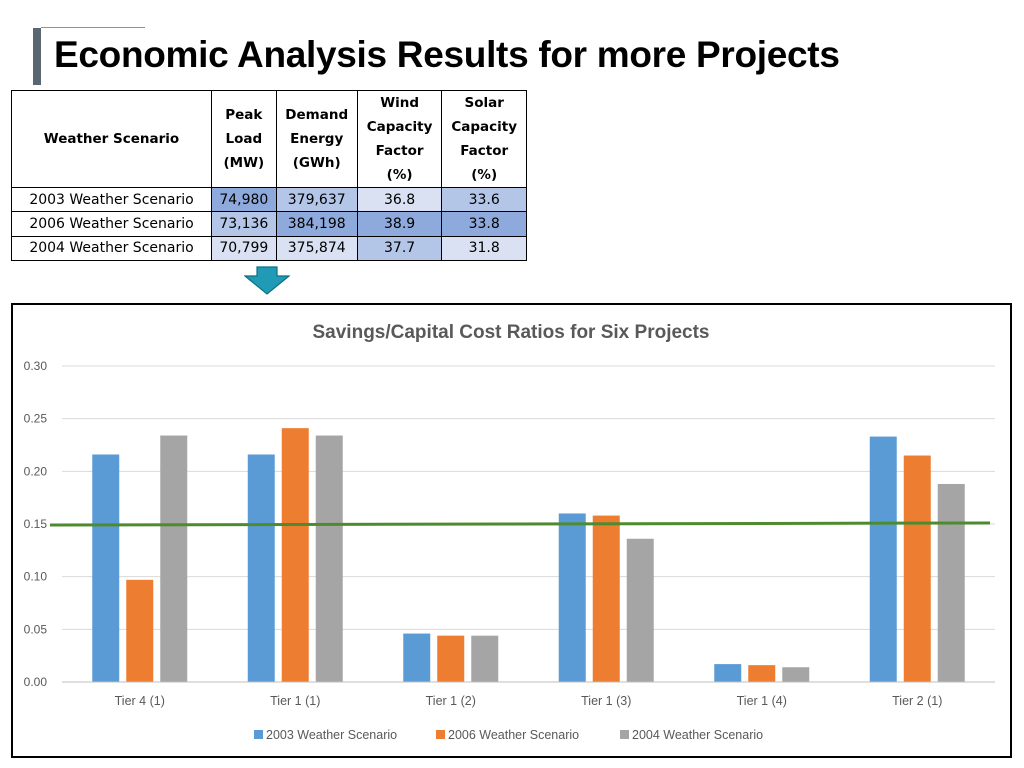 This screenshot has height=768, width=1024. I want to click on header-line: Load, so click(244, 139).